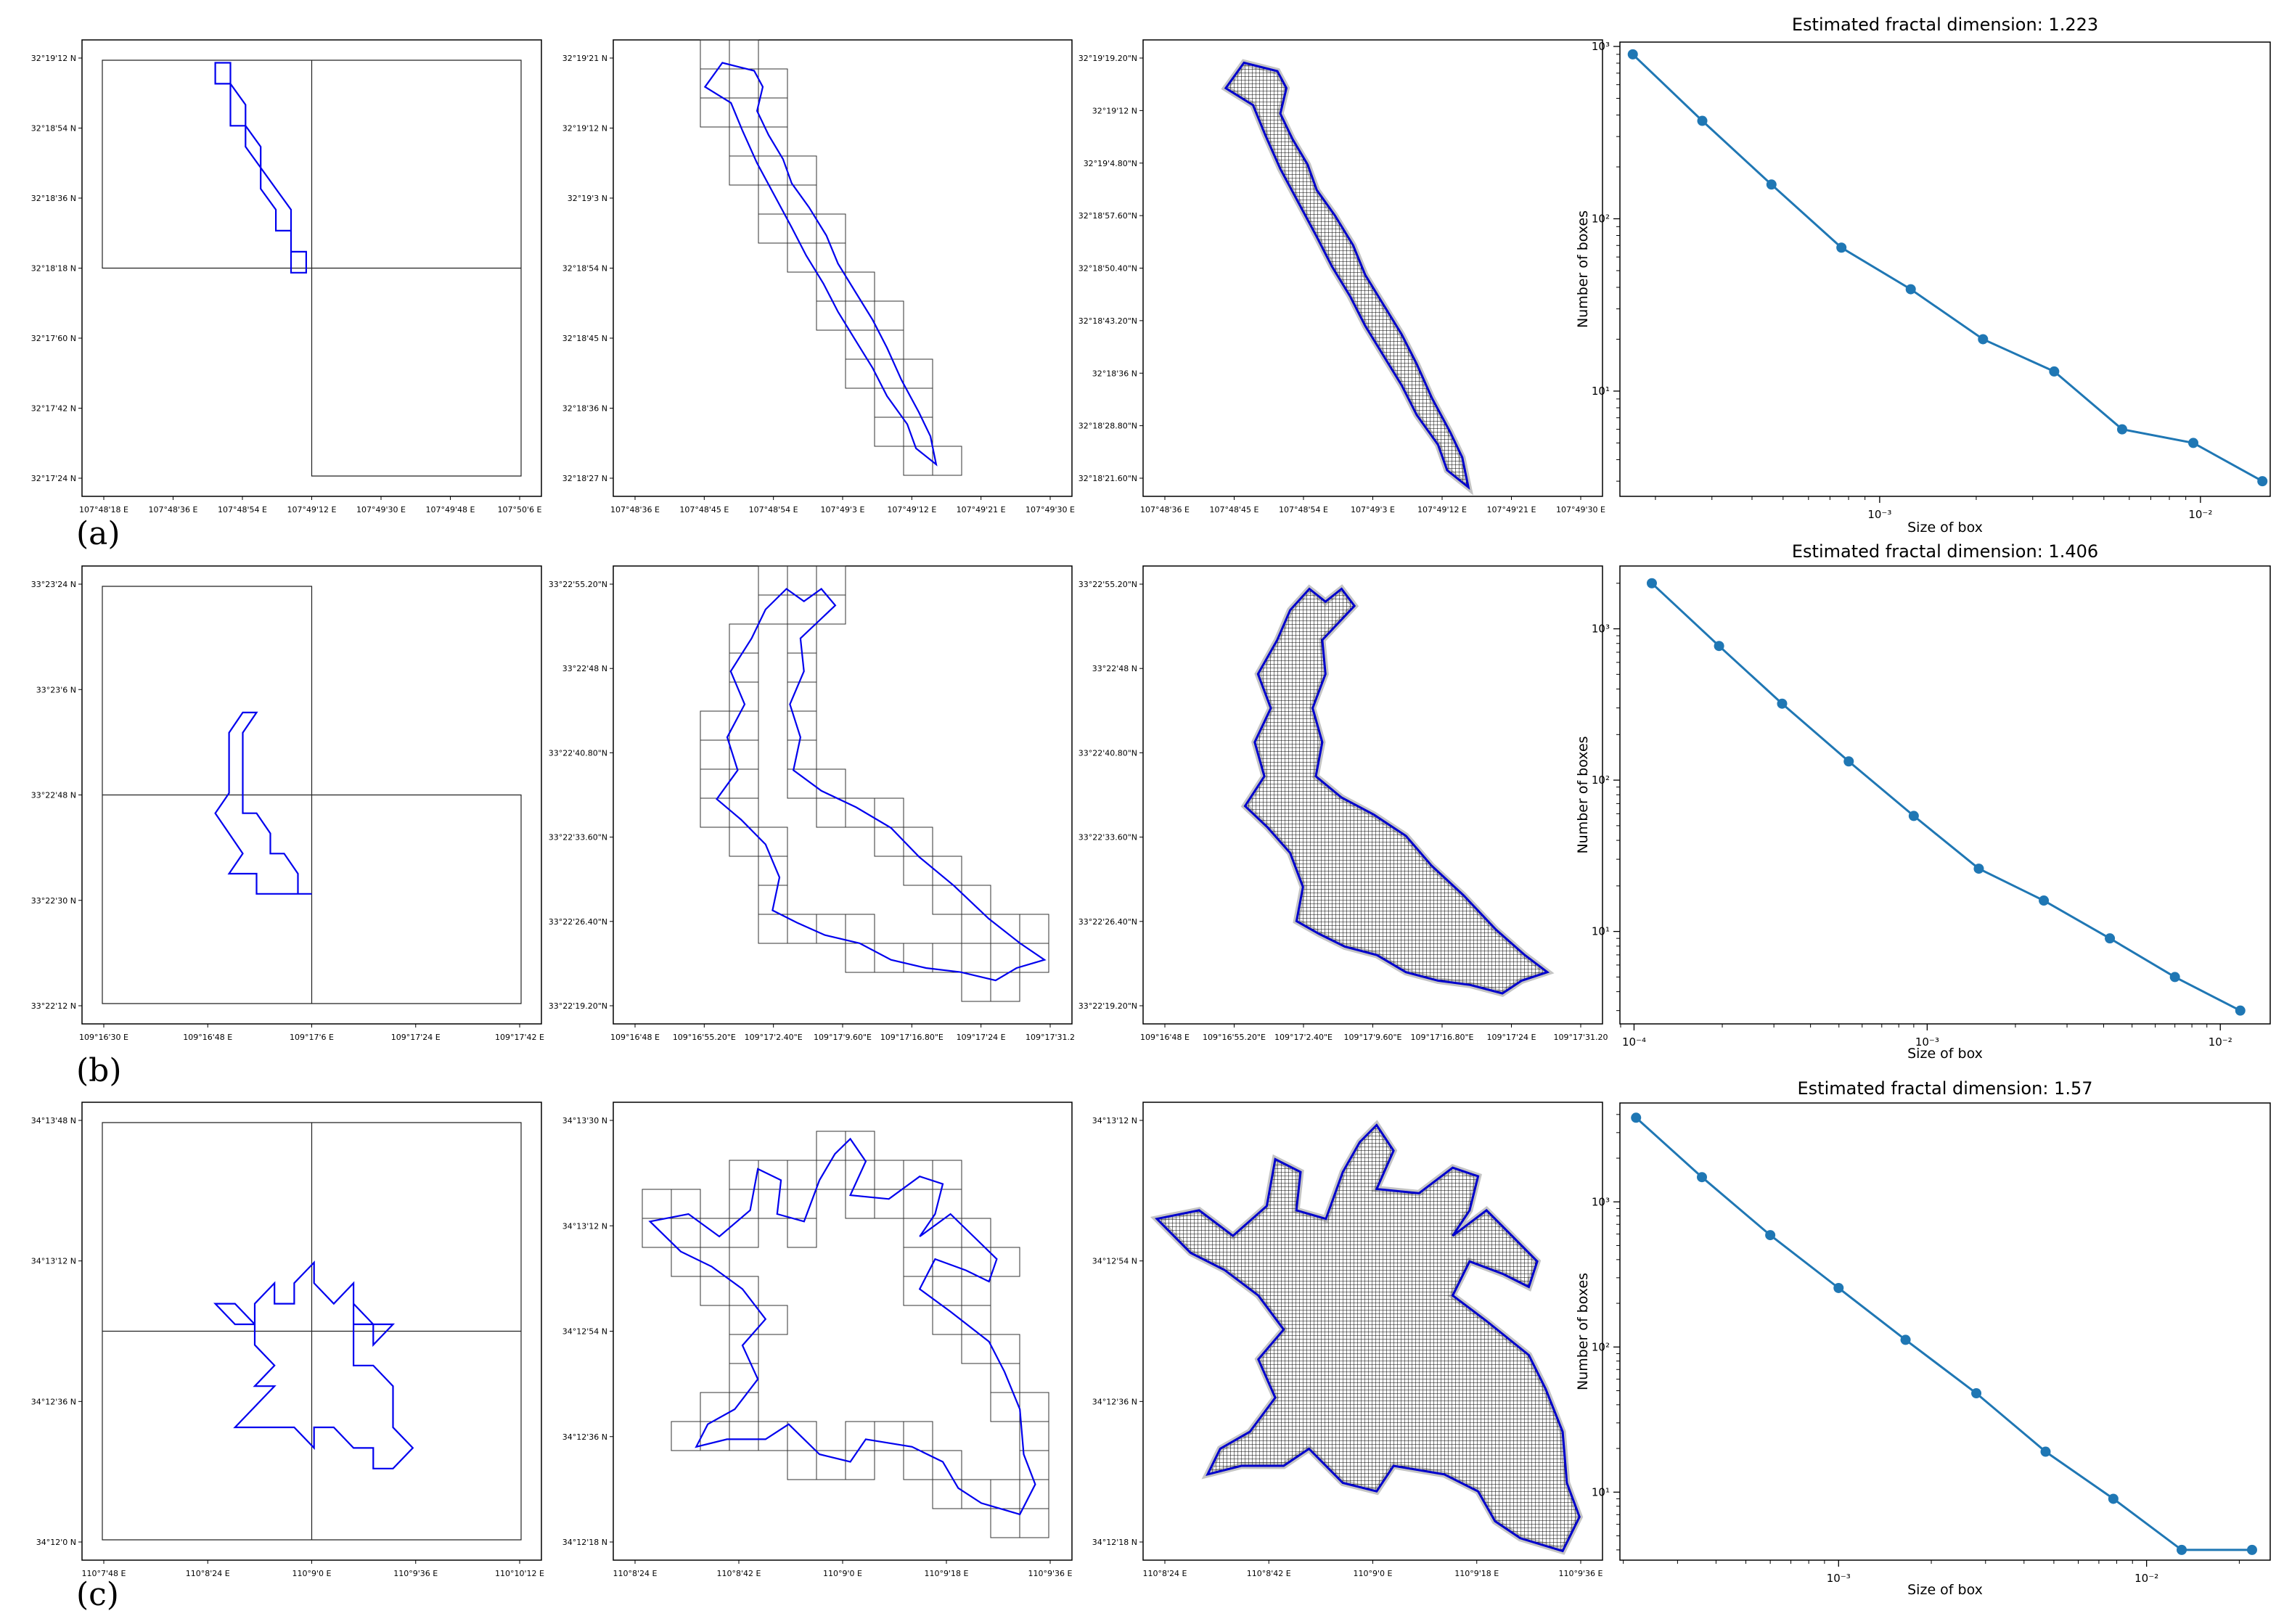 This screenshot has height=1624, width=2284. What do you see at coordinates (450, 509) in the screenshot?
I see `map-lon-tick: 107°49'48 E` at bounding box center [450, 509].